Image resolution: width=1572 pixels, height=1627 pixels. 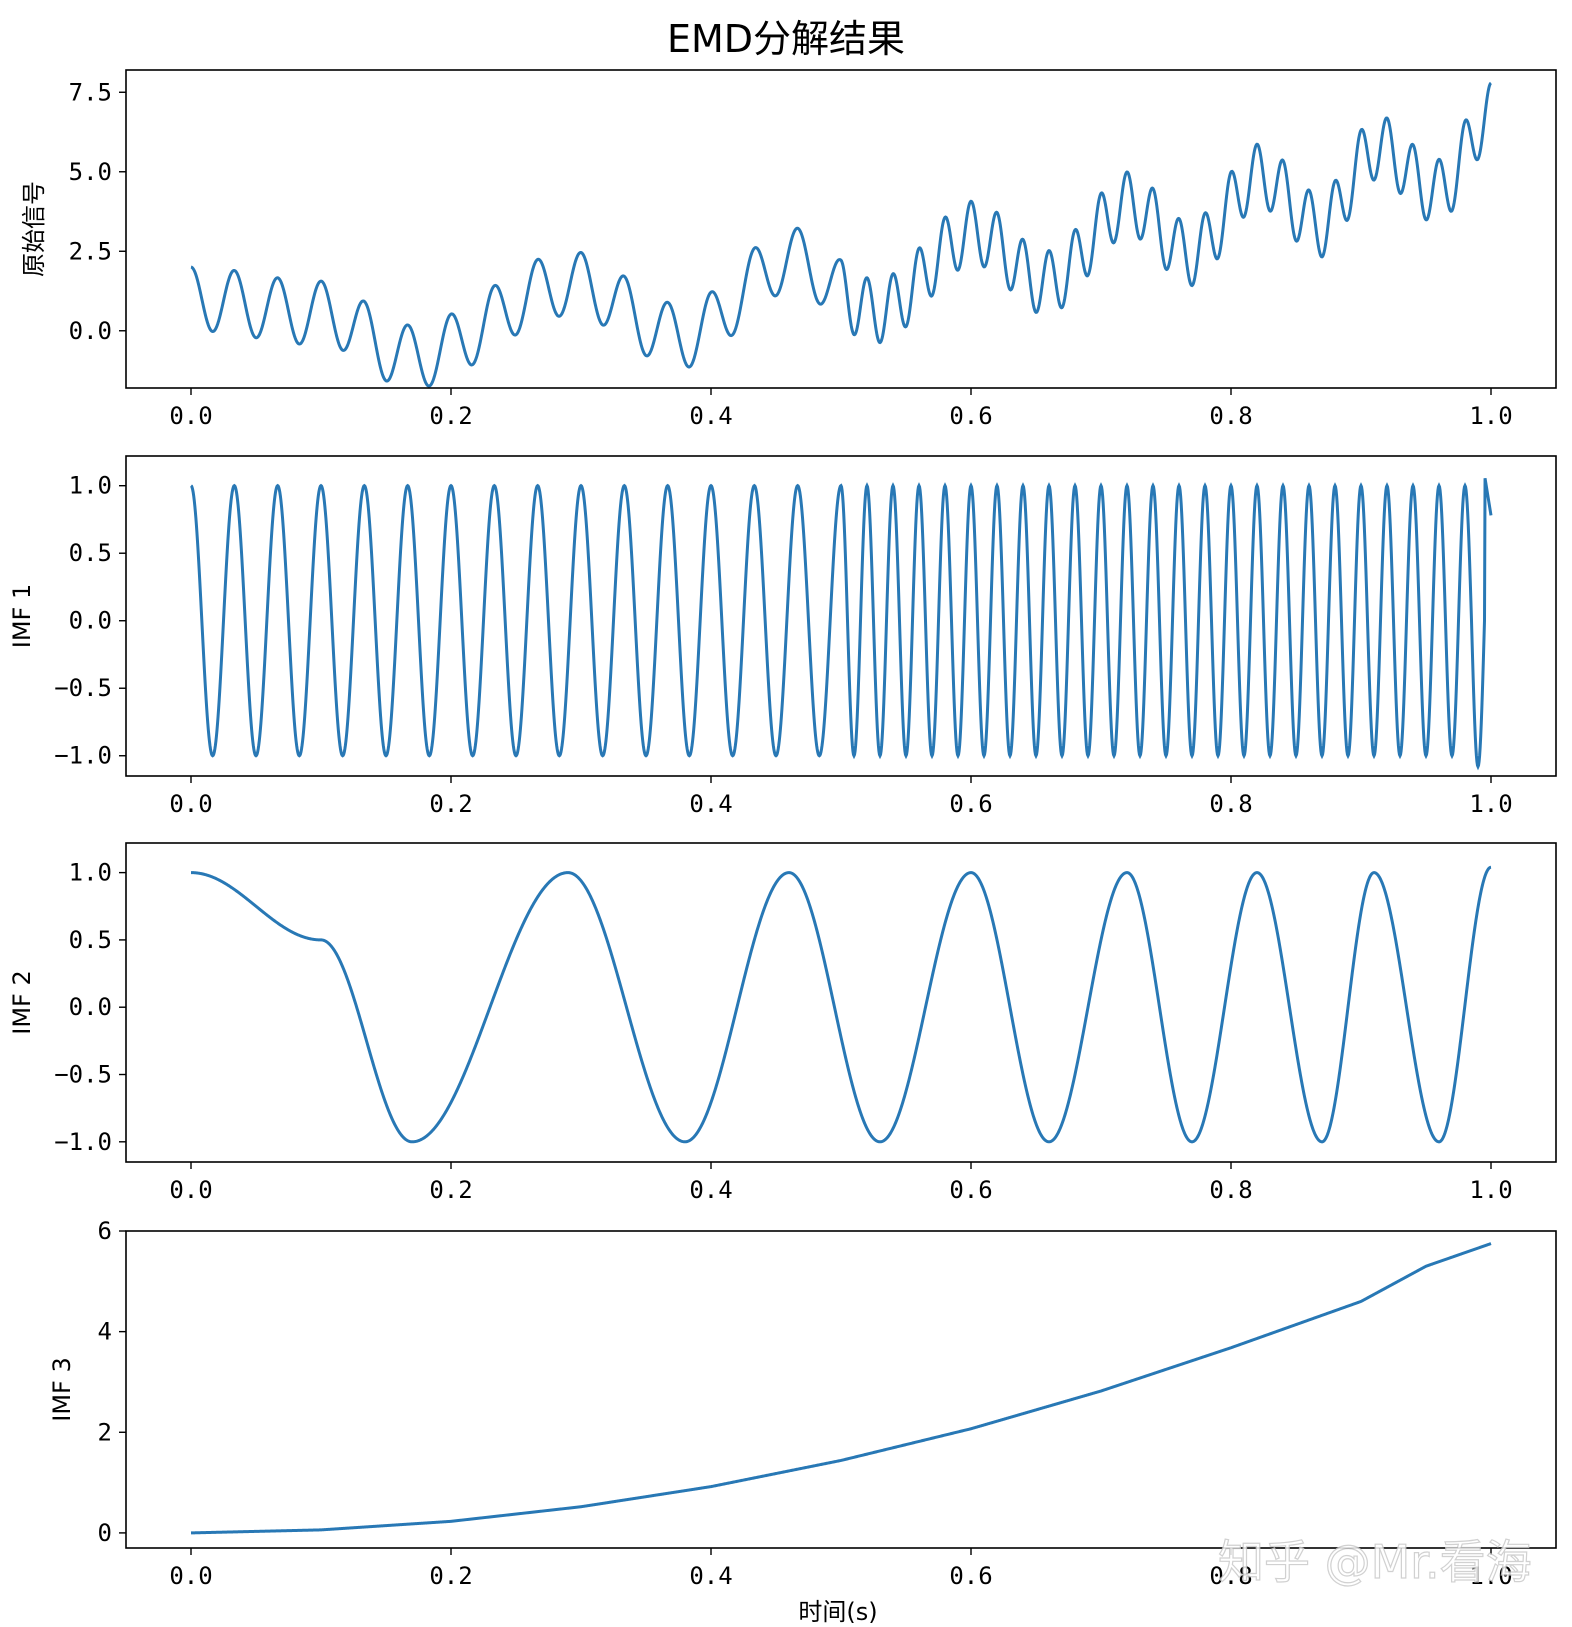 What do you see at coordinates (105, 1231) in the screenshot?
I see `y-tick-label: 6` at bounding box center [105, 1231].